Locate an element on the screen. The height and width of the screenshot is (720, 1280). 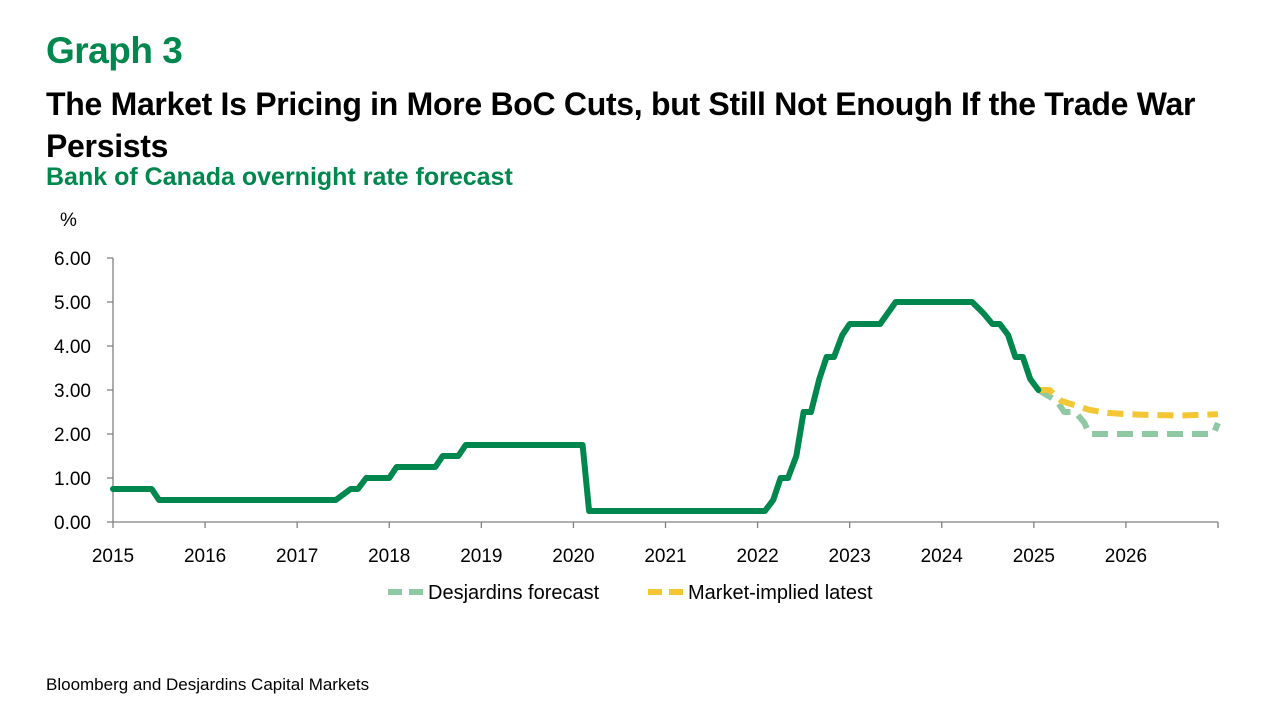
y-tick-label: 0.00 is located at coordinates (72, 523).